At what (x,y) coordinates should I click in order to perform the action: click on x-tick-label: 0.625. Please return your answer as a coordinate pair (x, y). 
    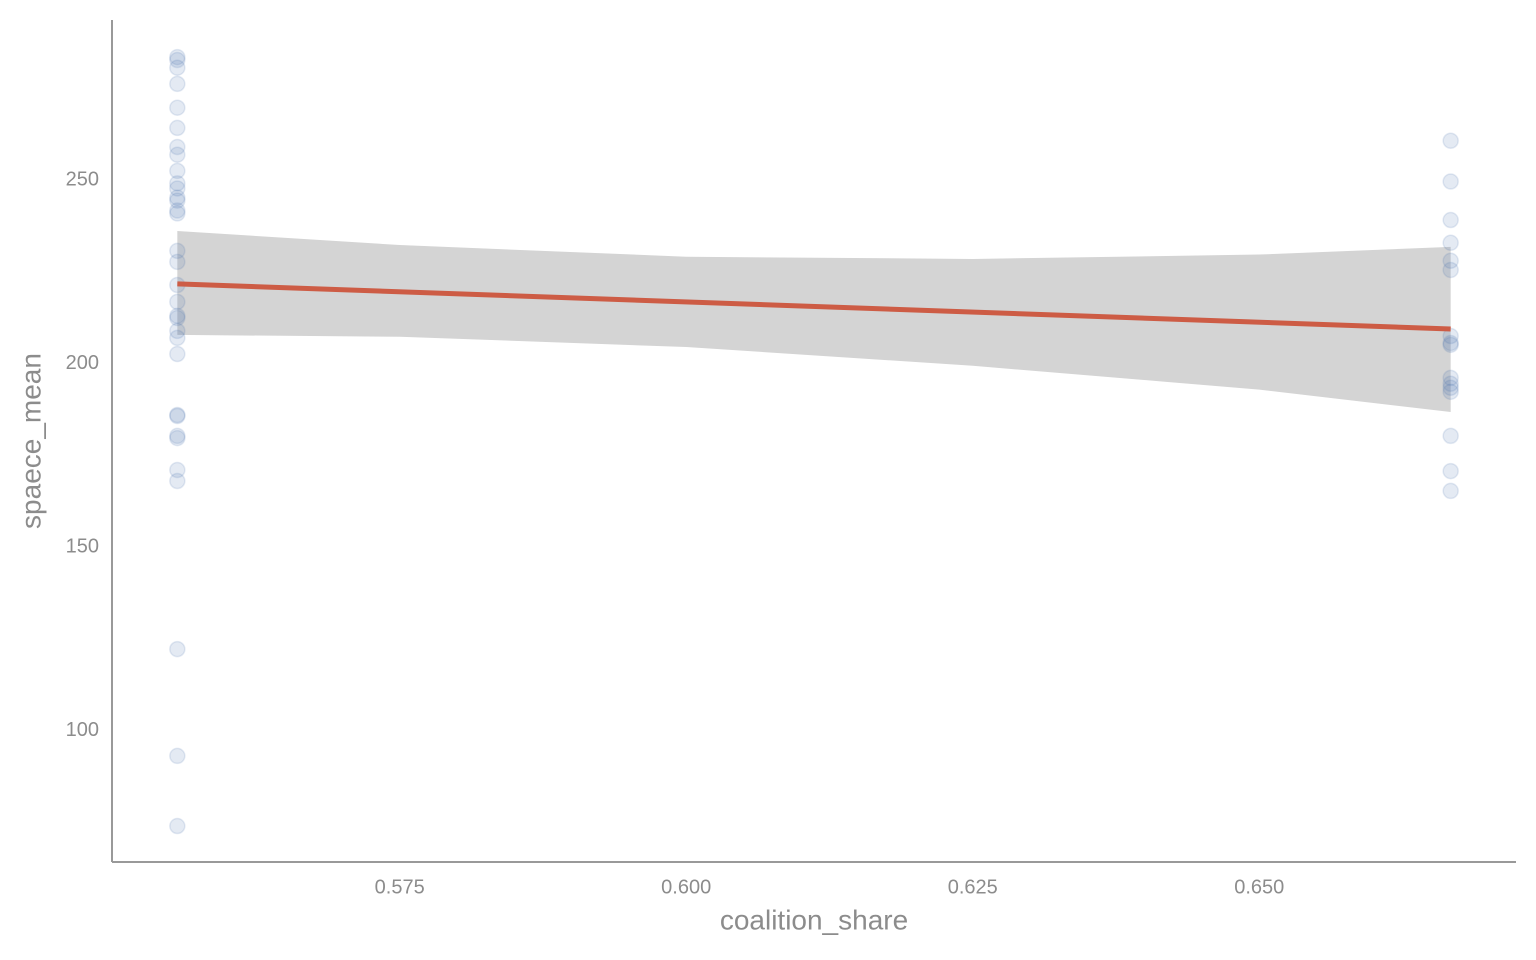
    Looking at the image, I should click on (973, 887).